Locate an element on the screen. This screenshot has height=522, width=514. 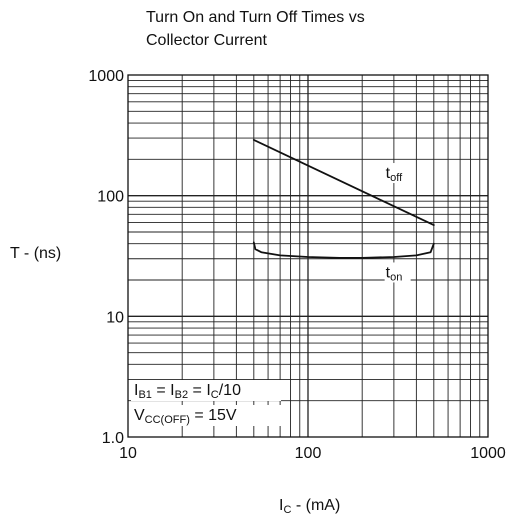
series-label-sub: on is located at coordinates (396, 277).